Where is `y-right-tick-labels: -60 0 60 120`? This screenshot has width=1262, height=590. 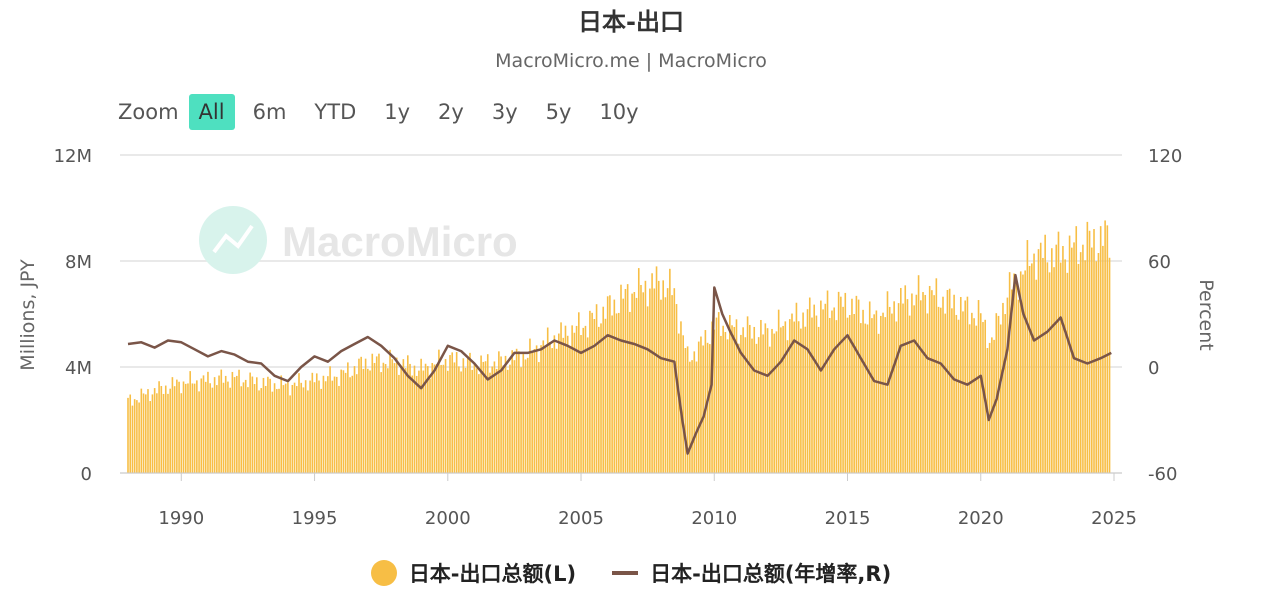
y-right-tick-labels: -60 0 60 120 is located at coordinates (1165, 315).